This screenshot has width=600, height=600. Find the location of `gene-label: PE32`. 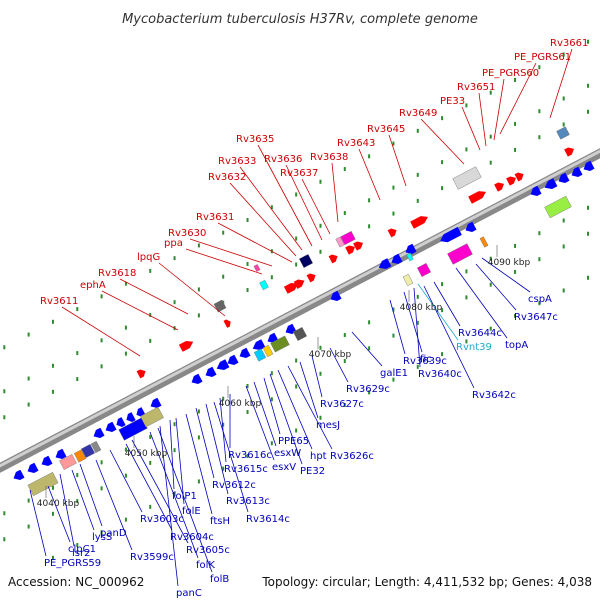

gene-label: PE32 is located at coordinates (312, 471).